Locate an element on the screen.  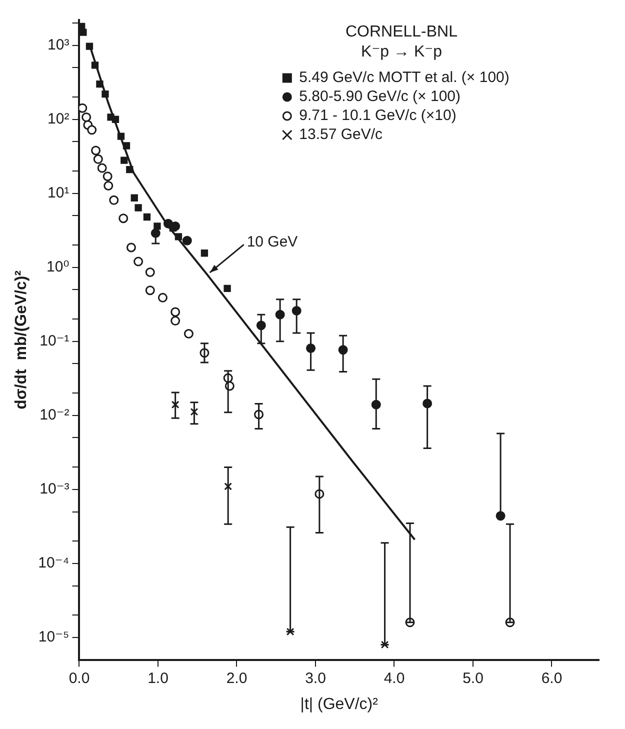
y-tick-label: 10⁻⁴ is located at coordinates (54, 563).